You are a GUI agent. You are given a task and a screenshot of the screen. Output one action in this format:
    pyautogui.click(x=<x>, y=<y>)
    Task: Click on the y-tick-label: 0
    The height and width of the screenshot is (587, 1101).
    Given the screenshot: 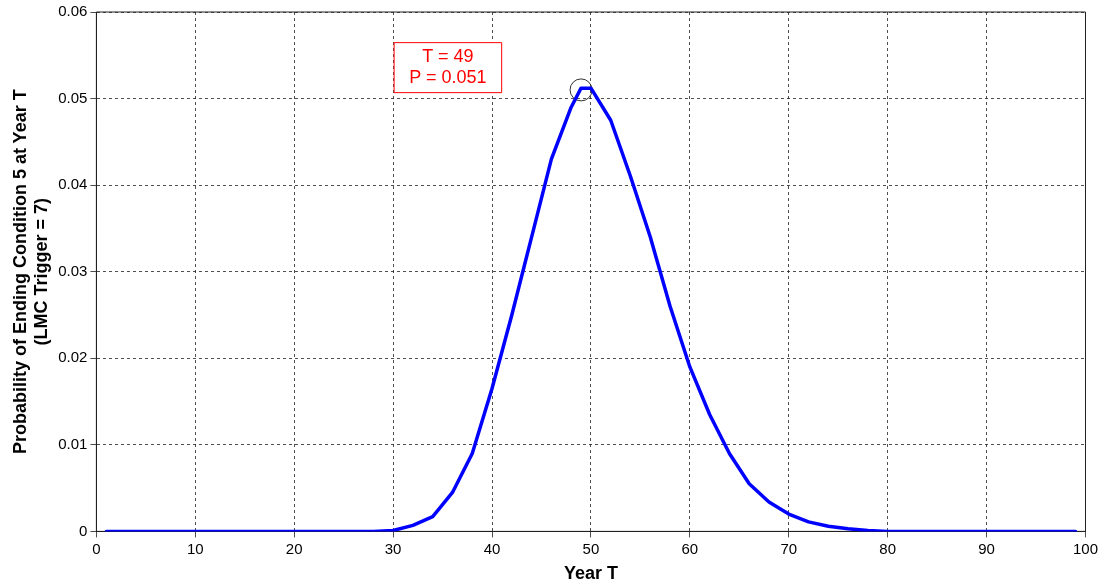 What is the action you would take?
    pyautogui.click(x=83, y=530)
    